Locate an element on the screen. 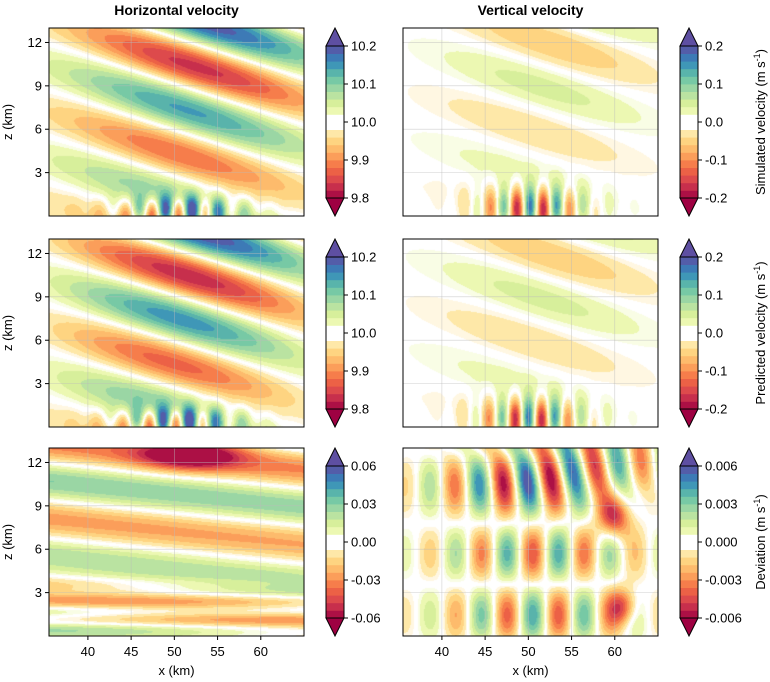  z-tick-label: 9 is located at coordinates (38, 85).